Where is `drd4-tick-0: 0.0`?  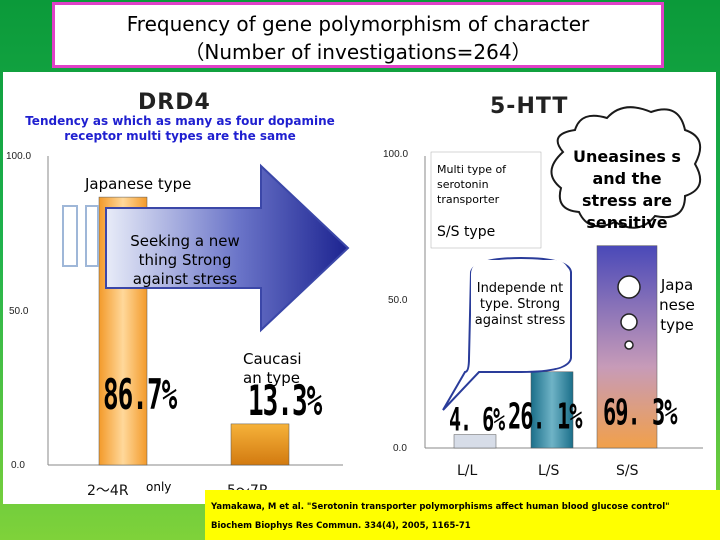 drd4-tick-0: 0.0 is located at coordinates (18, 465).